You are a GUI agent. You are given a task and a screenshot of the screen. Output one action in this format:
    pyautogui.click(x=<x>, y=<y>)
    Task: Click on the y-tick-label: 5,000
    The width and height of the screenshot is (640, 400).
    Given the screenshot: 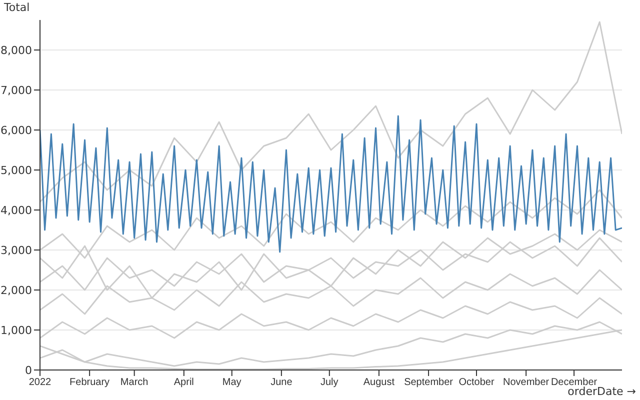 What is the action you would take?
    pyautogui.click(x=16, y=170)
    